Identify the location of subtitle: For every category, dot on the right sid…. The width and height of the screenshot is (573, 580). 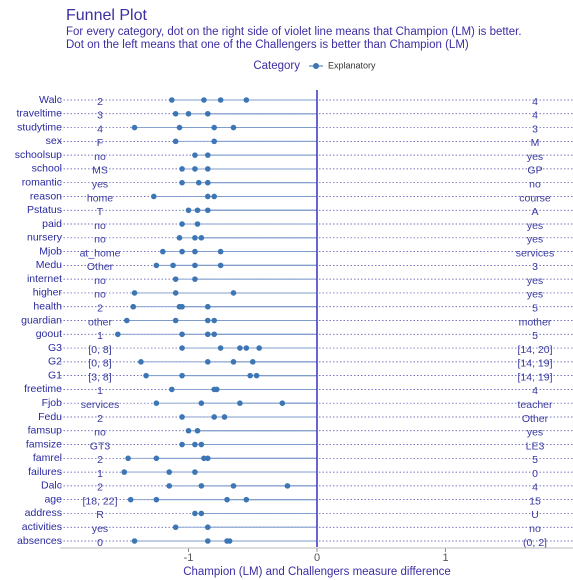
(294, 32).